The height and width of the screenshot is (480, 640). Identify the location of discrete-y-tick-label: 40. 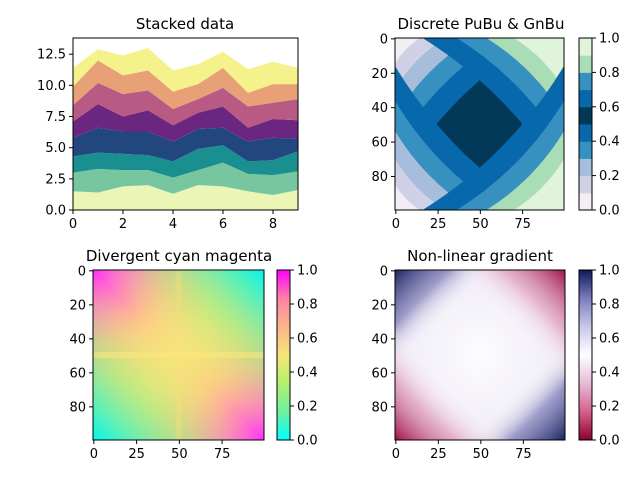
(379, 108).